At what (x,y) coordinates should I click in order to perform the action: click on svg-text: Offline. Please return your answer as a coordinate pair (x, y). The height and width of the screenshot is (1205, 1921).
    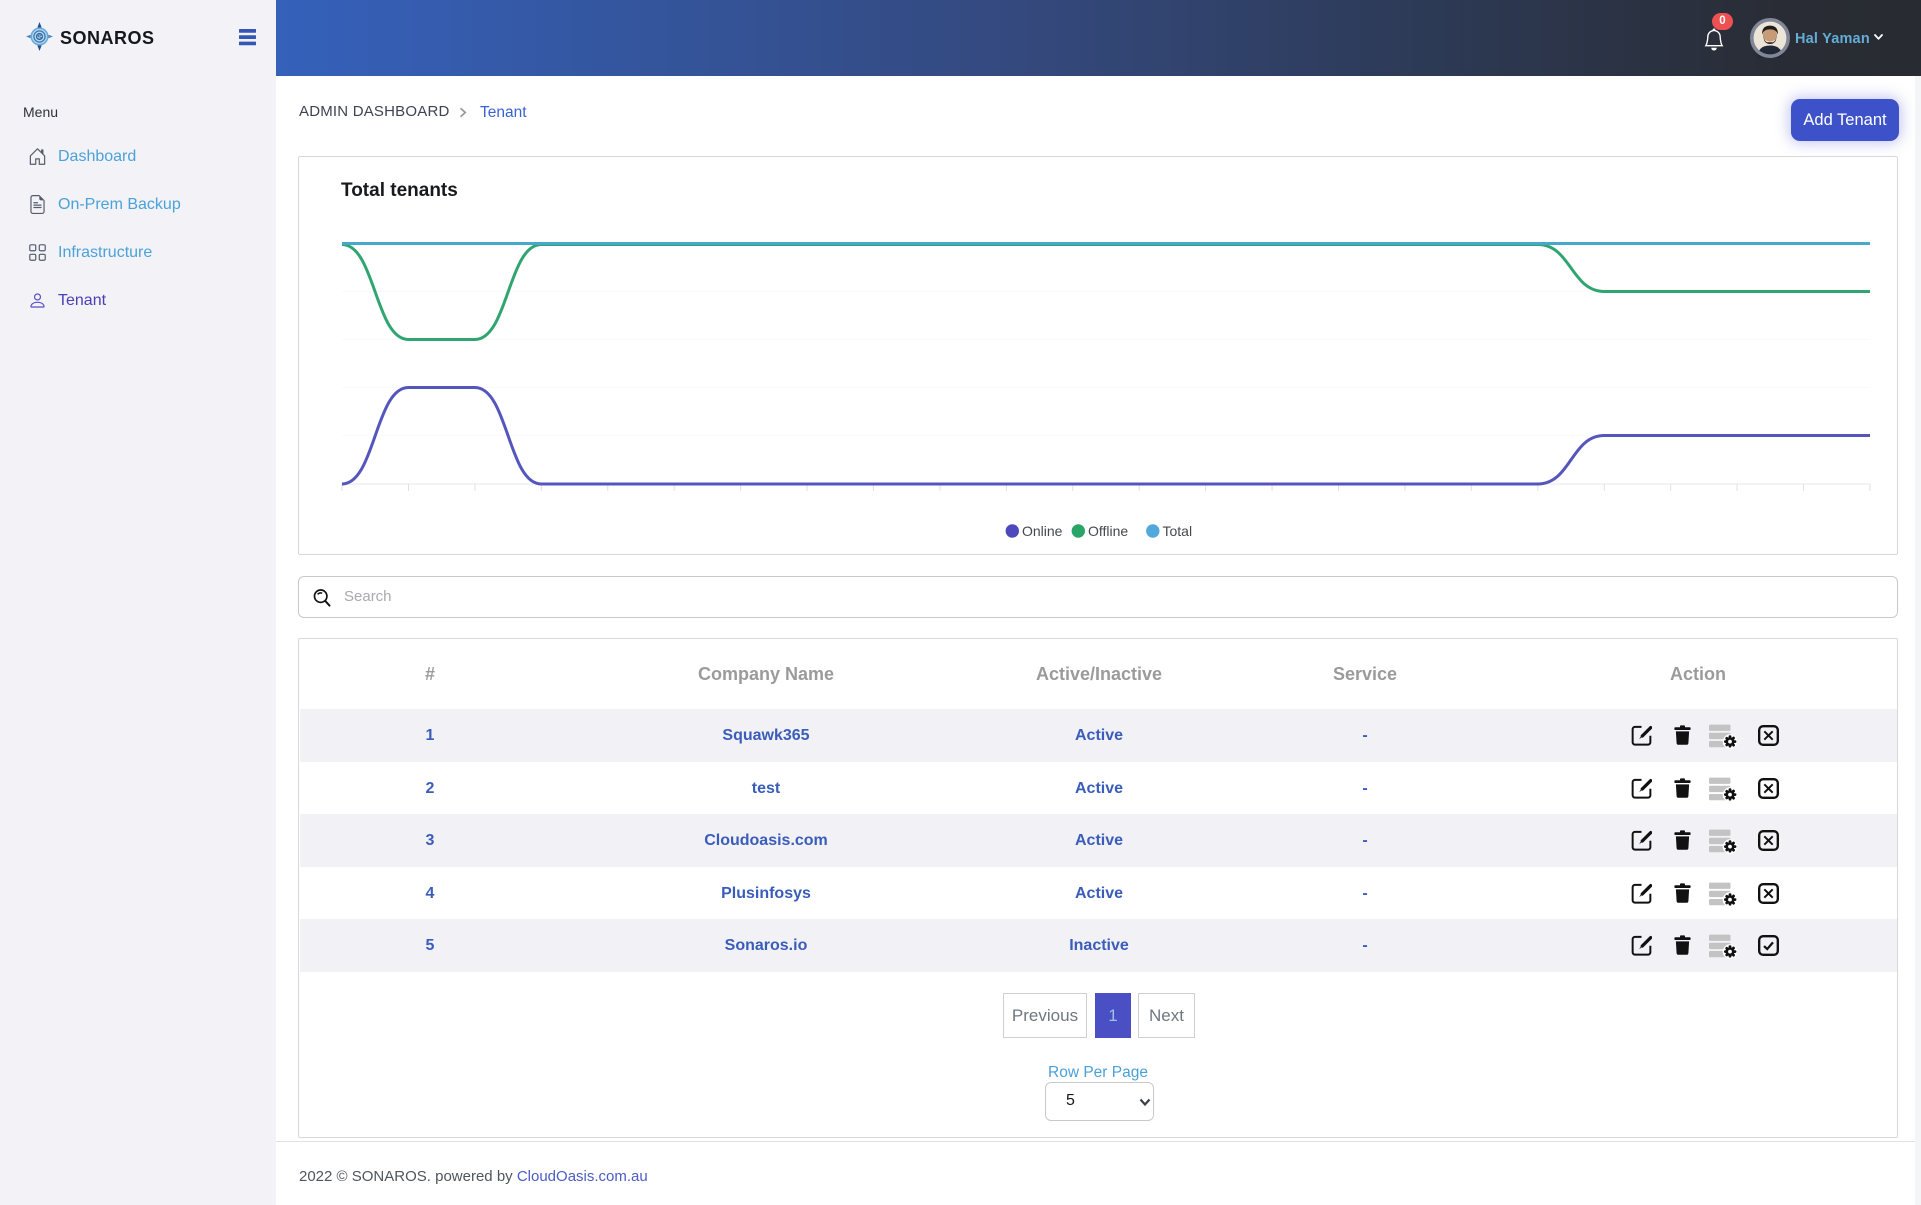
    Looking at the image, I should click on (1108, 531).